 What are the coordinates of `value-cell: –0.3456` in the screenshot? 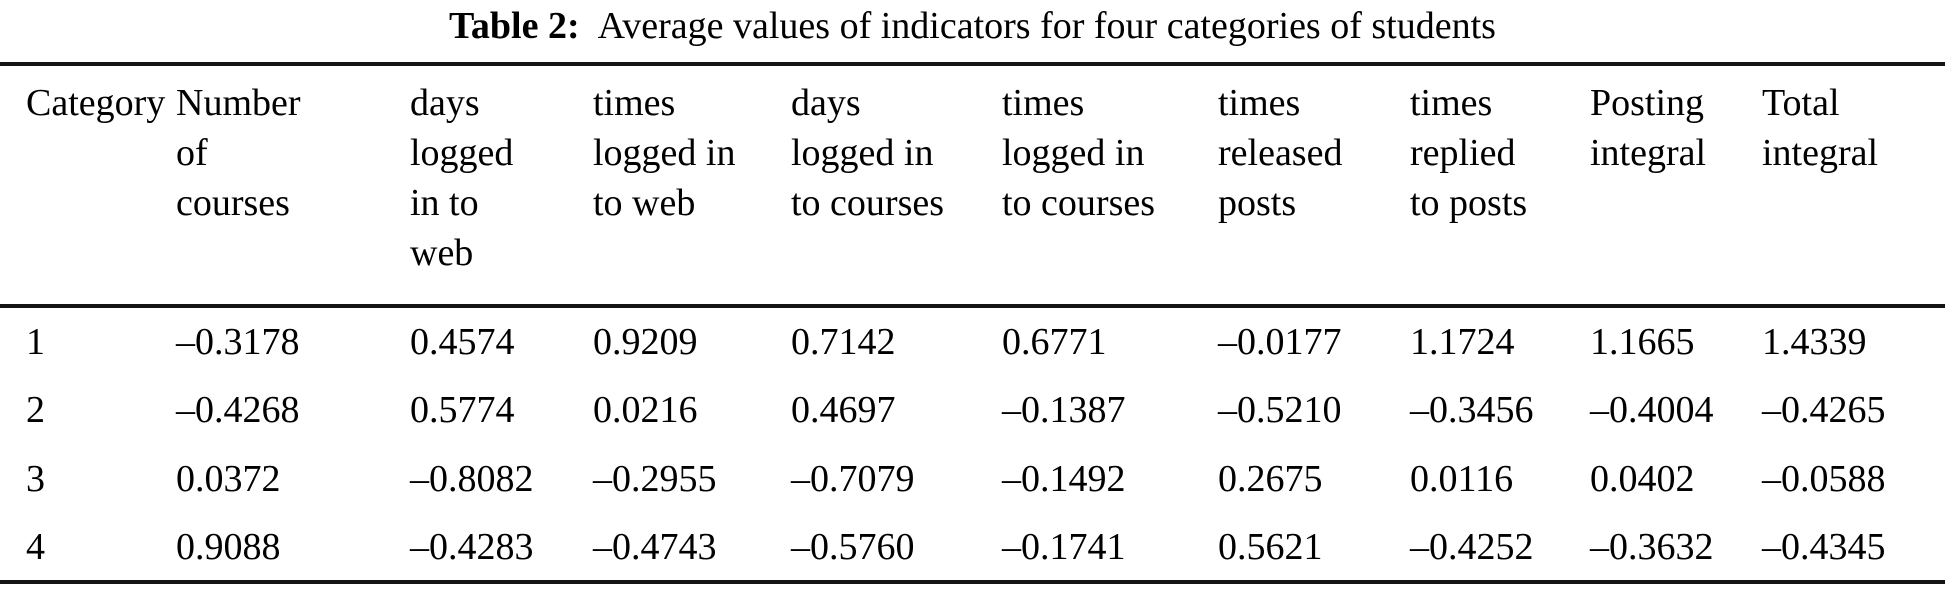 It's located at (1472, 409).